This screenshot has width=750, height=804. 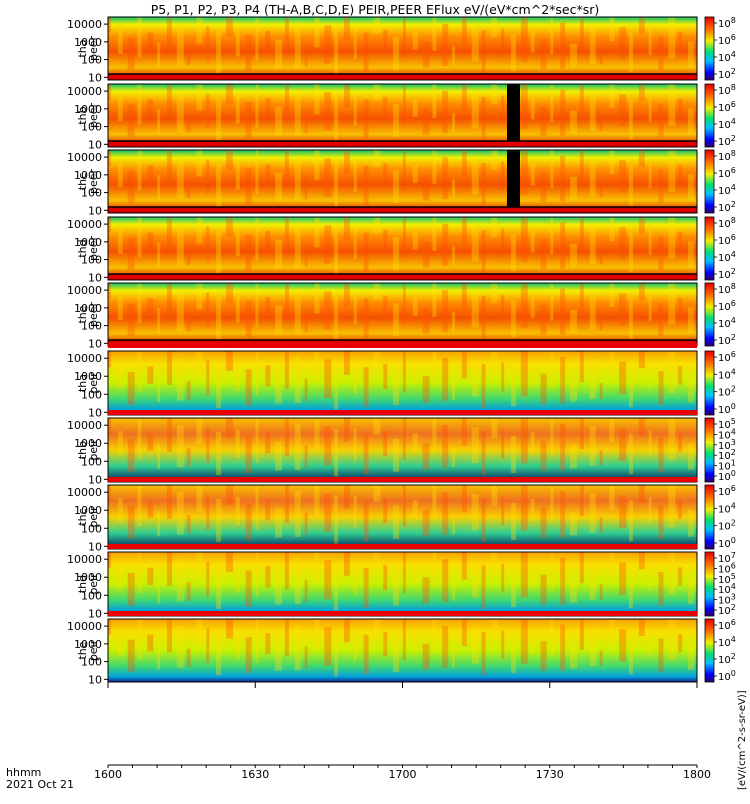 I want to click on x-tick-label: 1700, so click(x=403, y=774).